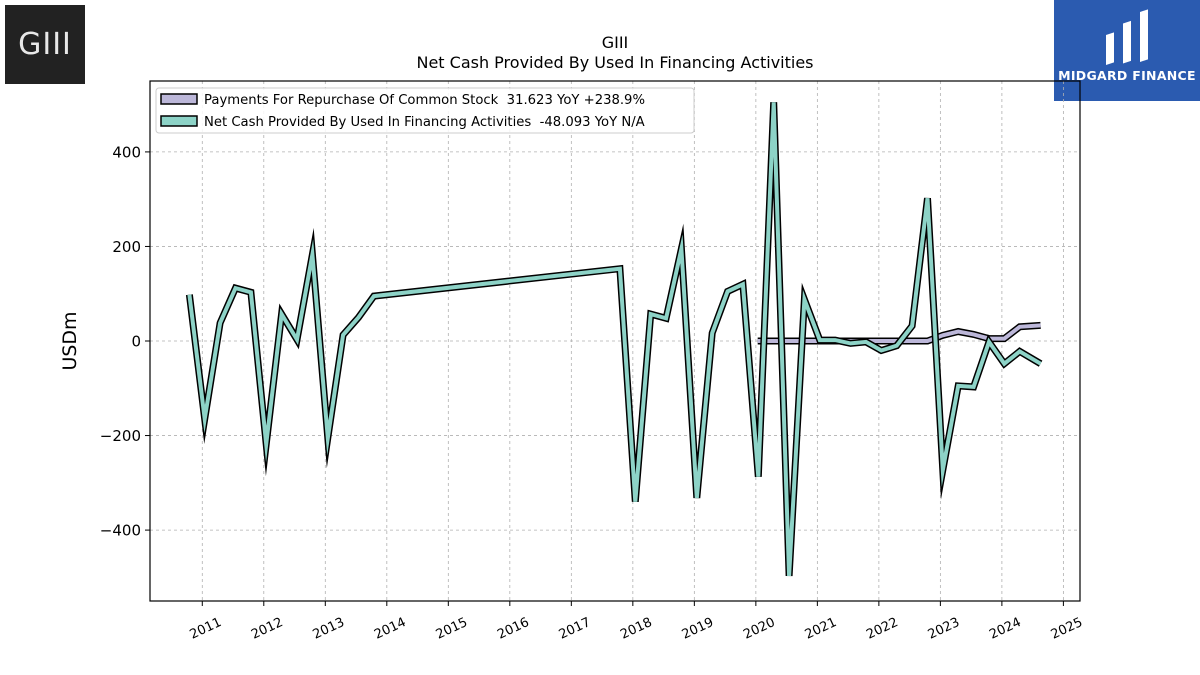 This screenshot has width=1200, height=675. What do you see at coordinates (575, 629) in the screenshot?
I see `x-tick-label: 2017` at bounding box center [575, 629].